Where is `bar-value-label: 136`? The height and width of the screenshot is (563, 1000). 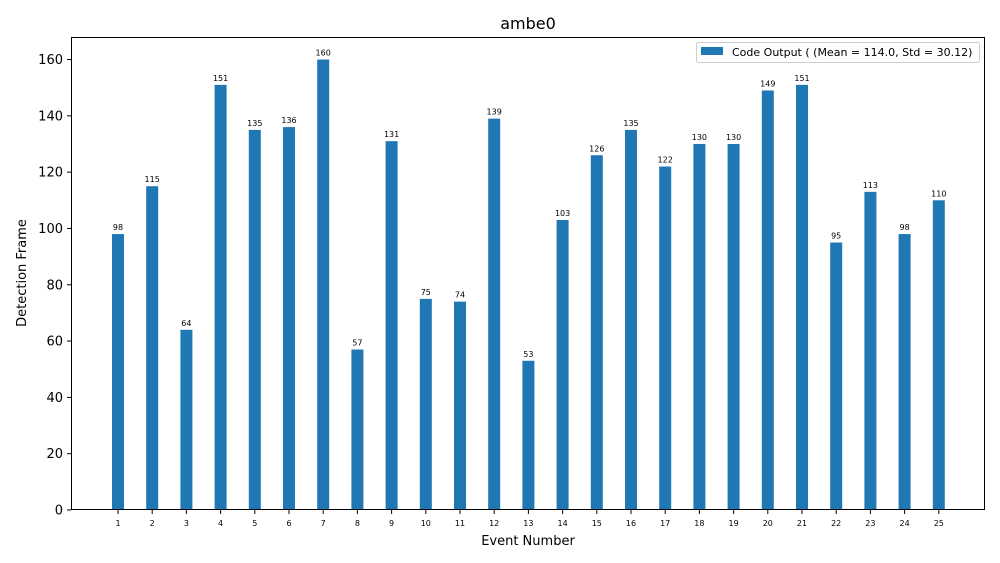
bar-value-label: 136 is located at coordinates (288, 120).